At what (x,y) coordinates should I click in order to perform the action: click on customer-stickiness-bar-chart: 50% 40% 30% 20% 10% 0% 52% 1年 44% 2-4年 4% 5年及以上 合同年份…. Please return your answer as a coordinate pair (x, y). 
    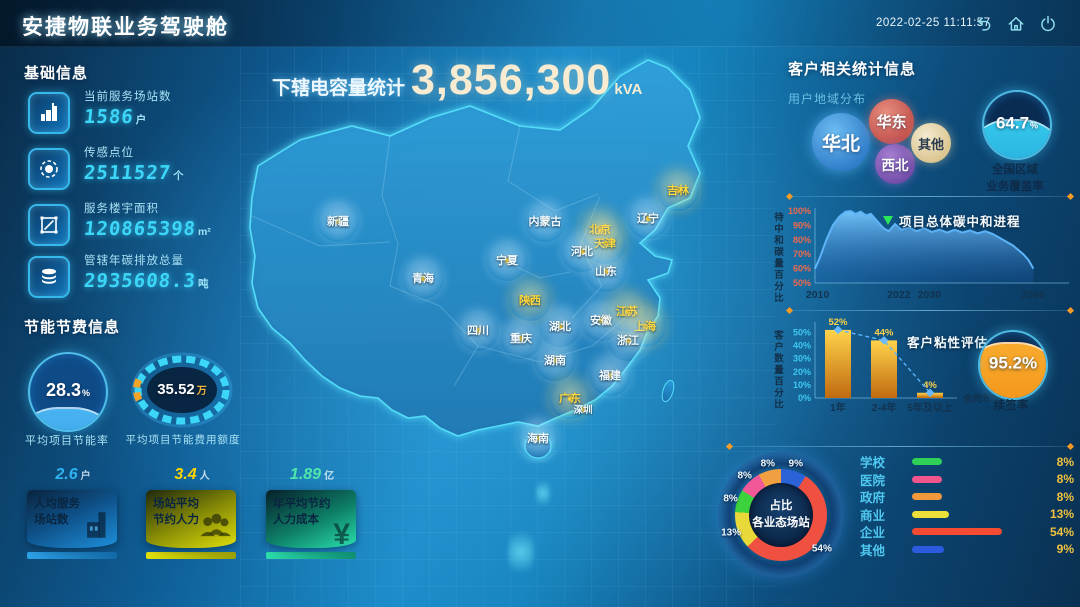
    Looking at the image, I should click on (930, 367).